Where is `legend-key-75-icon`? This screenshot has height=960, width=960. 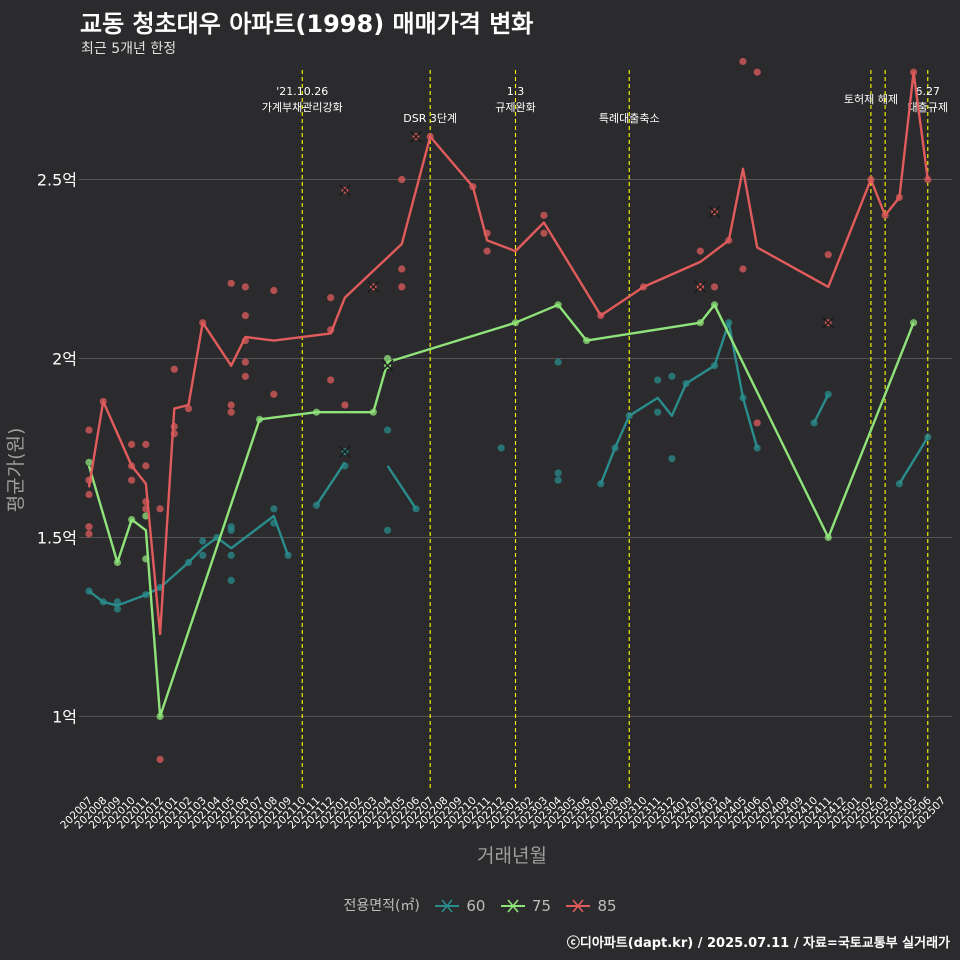 legend-key-75-icon is located at coordinates (512, 906).